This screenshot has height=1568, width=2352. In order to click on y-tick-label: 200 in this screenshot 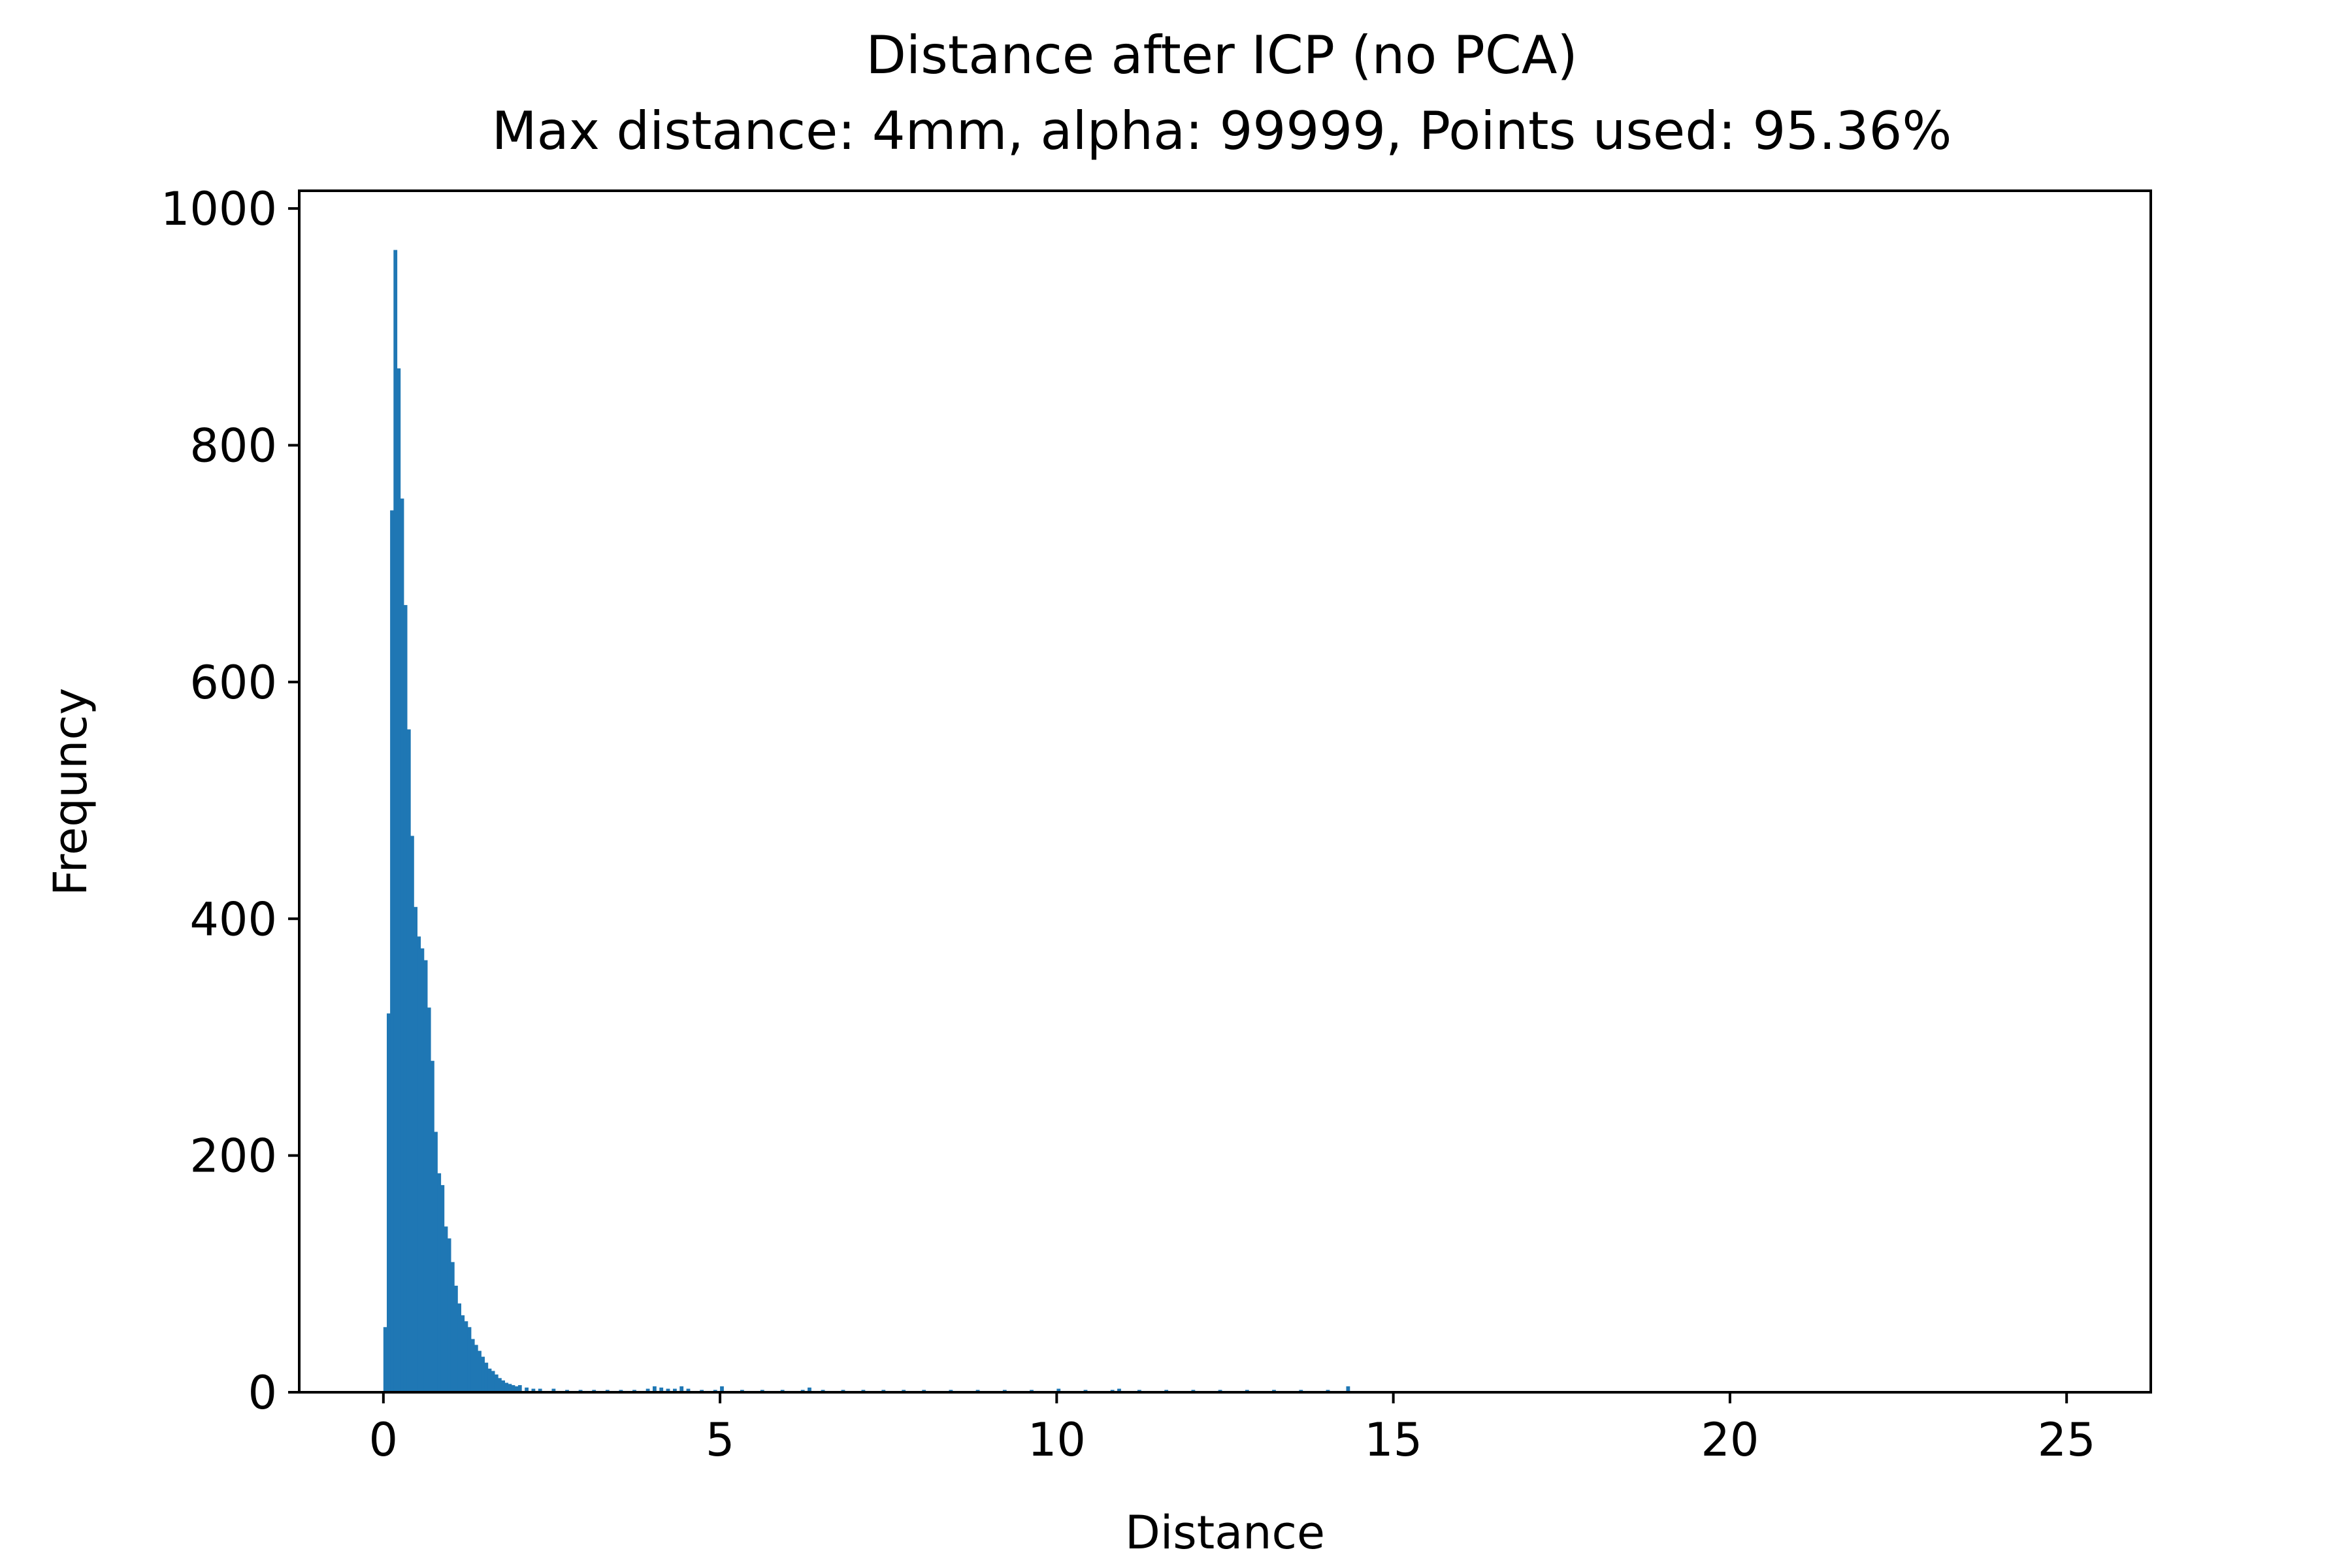, I will do `click(233, 1156)`.